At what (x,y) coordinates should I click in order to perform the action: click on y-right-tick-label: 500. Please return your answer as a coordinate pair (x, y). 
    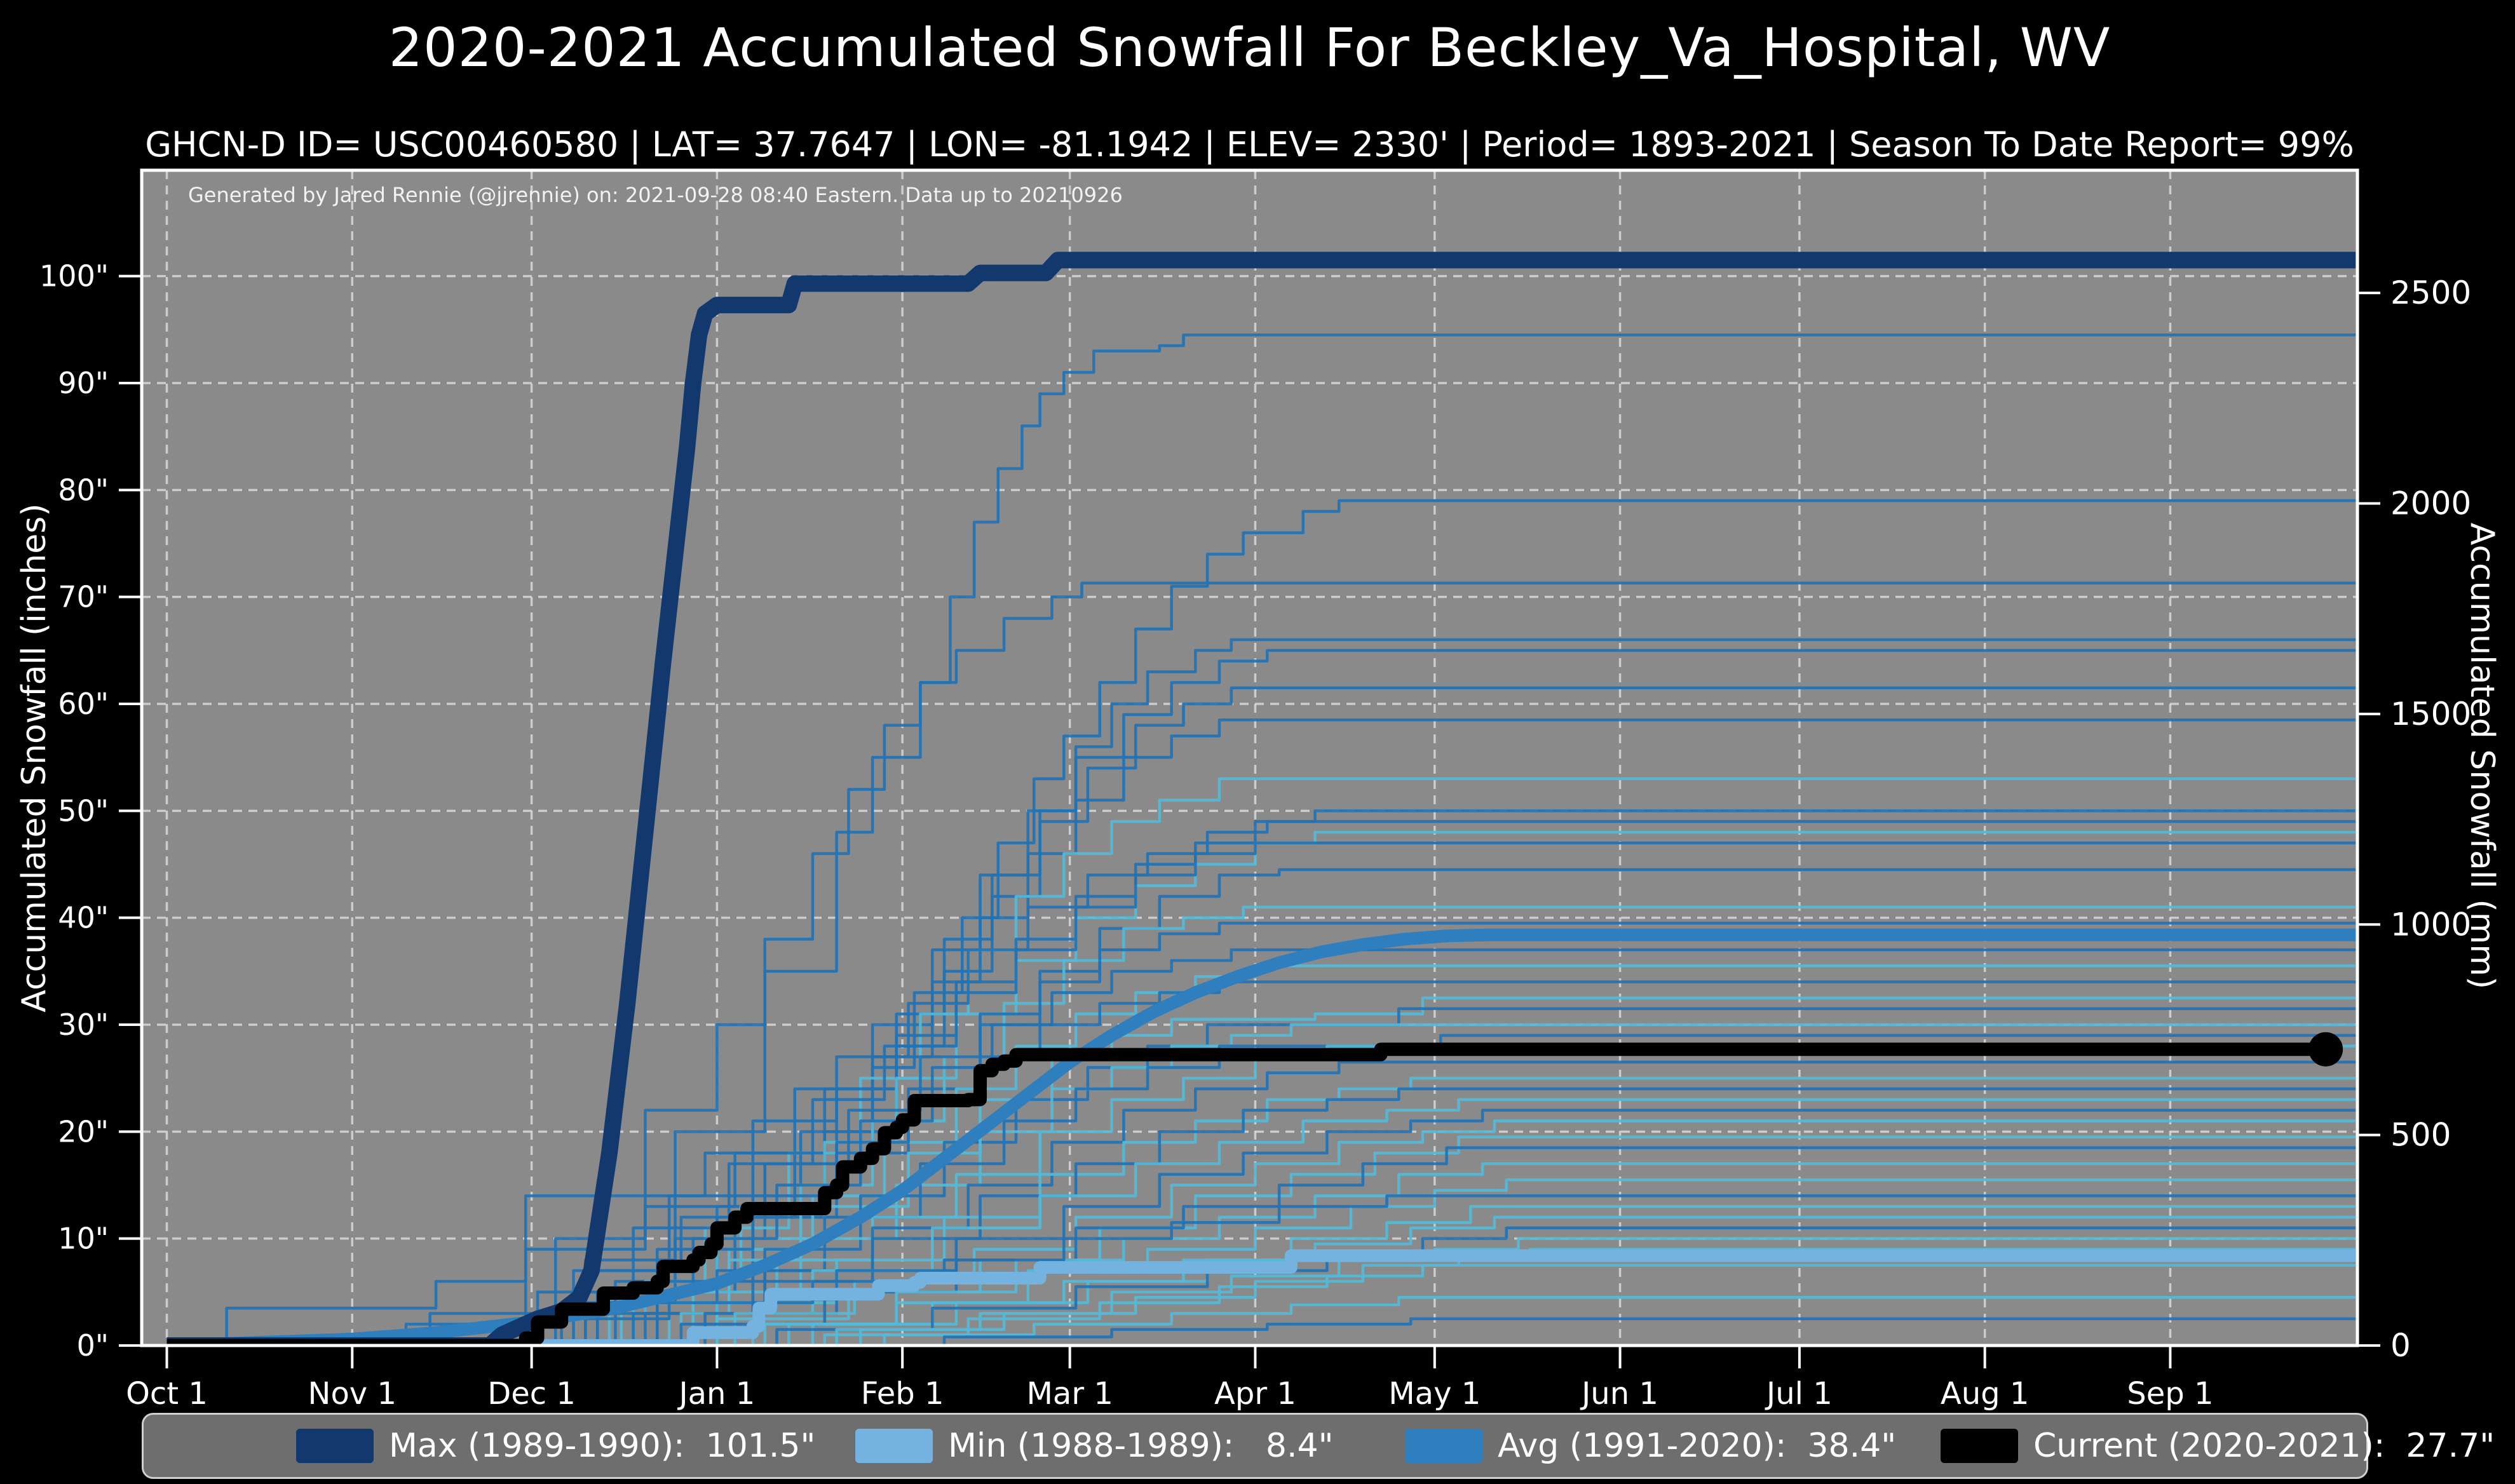
    Looking at the image, I should click on (2420, 1135).